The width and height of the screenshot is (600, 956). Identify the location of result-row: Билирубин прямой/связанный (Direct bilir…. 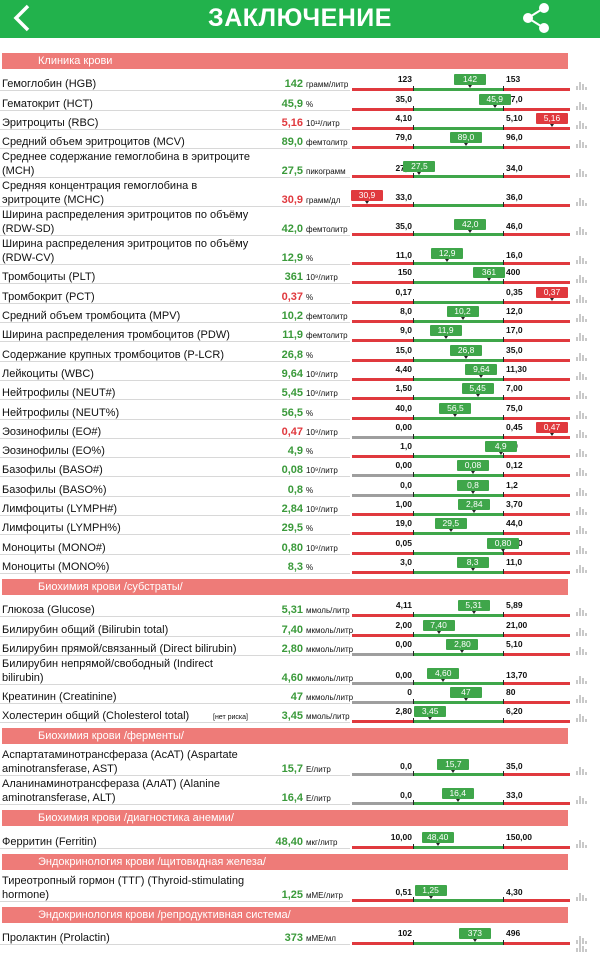
(300, 647).